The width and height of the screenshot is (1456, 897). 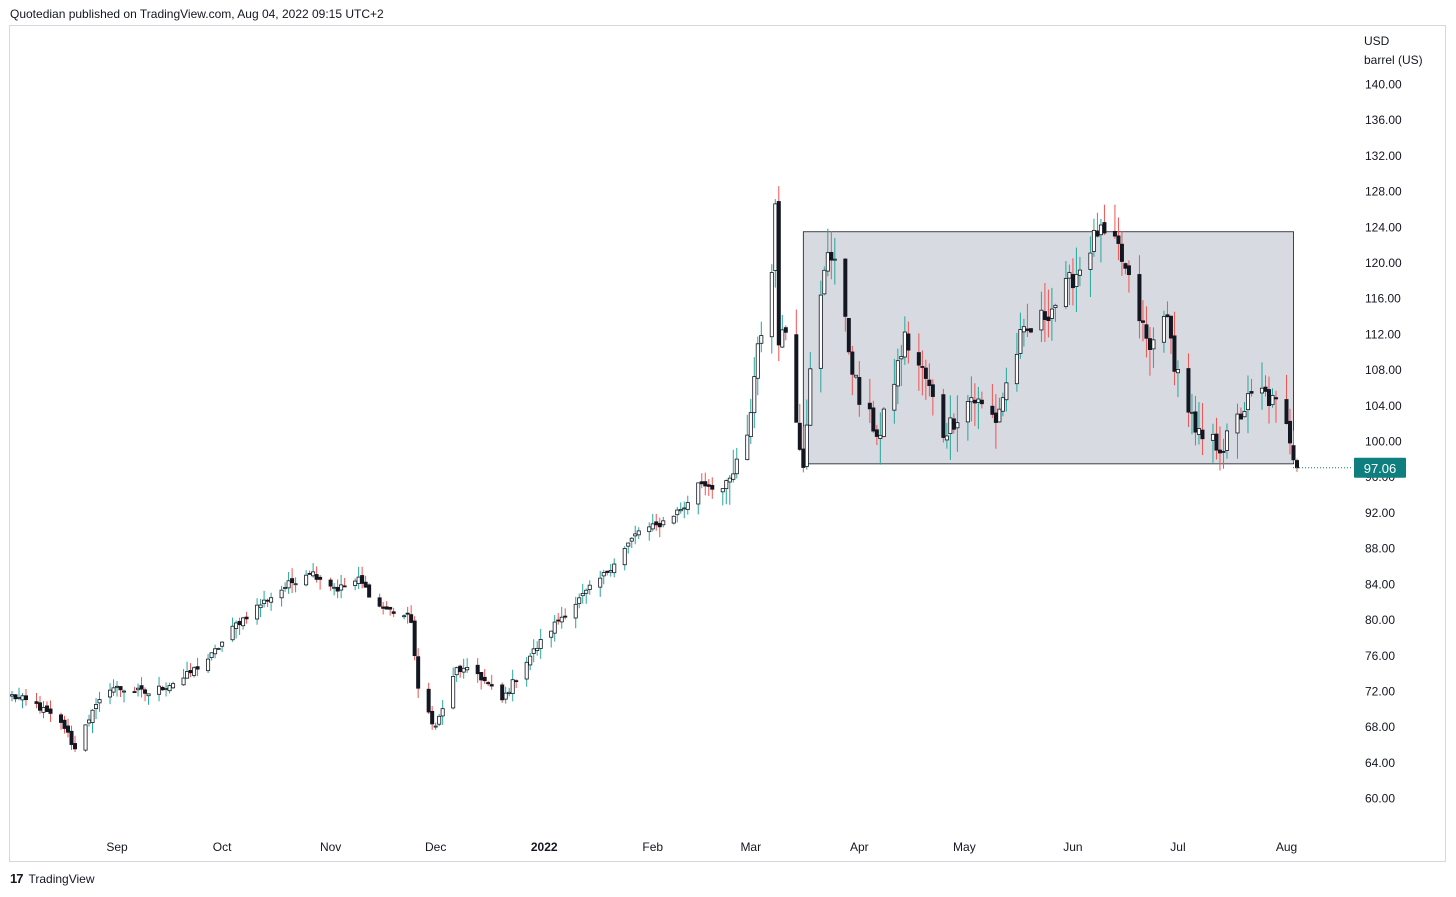 I want to click on y-tick-label: 76.00, so click(x=1380, y=656).